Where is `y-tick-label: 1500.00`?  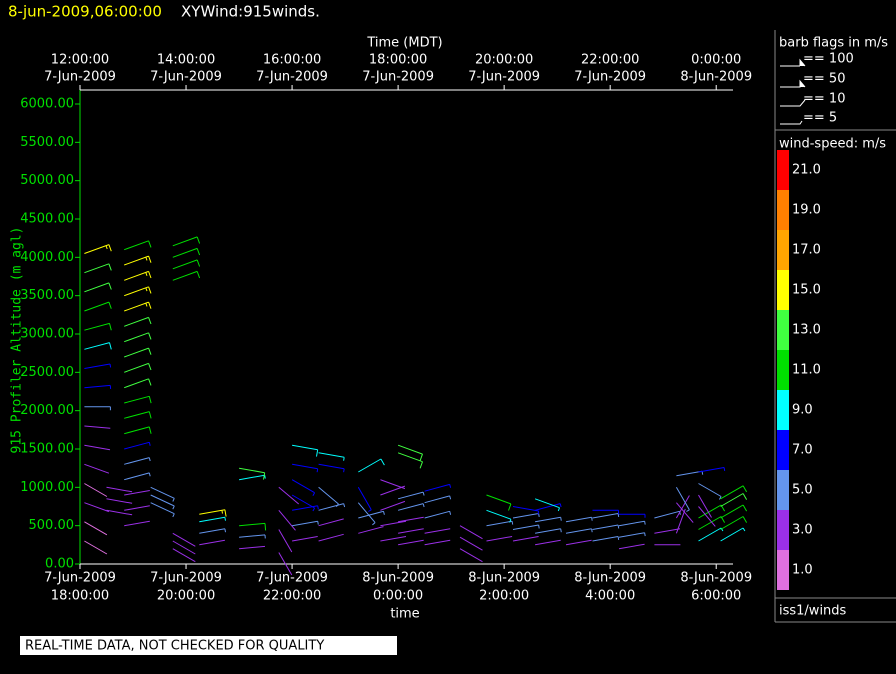
y-tick-label: 1500.00 is located at coordinates (47, 449).